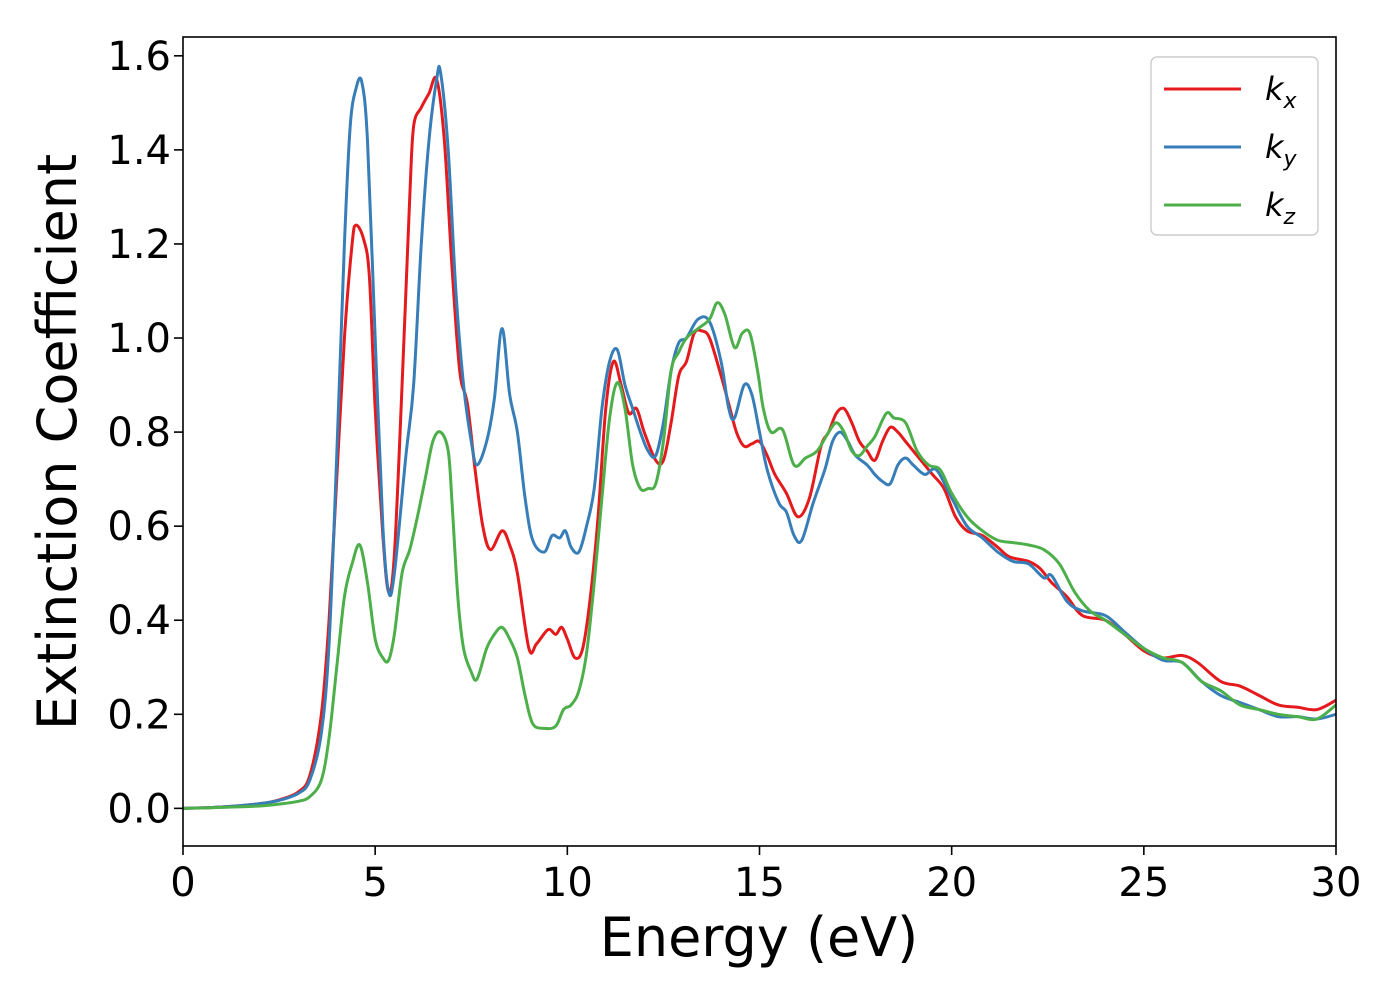 Image resolution: width=1400 pixels, height=1000 pixels. I want to click on y-tick-label: 0.8, so click(139, 433).